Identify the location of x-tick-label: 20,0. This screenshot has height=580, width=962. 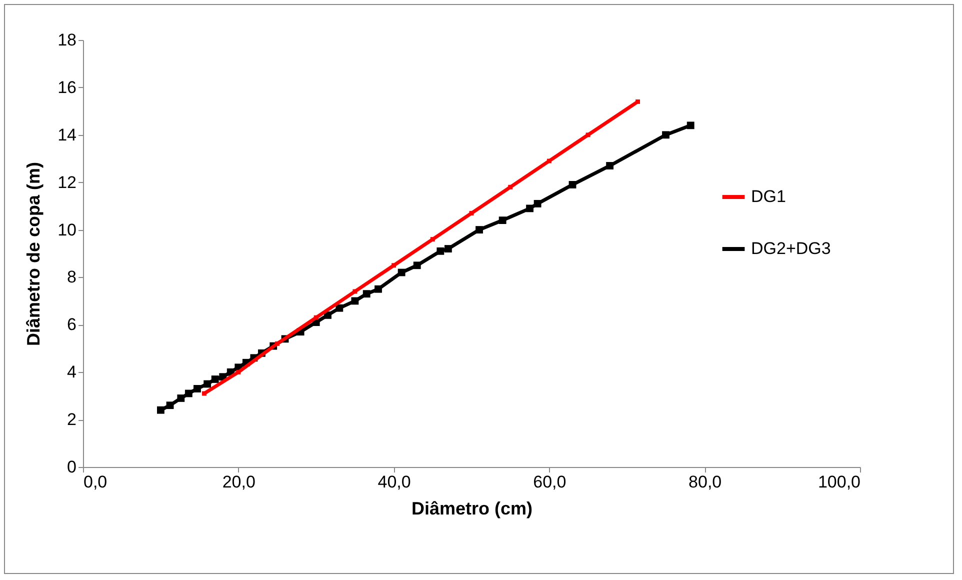
(239, 482).